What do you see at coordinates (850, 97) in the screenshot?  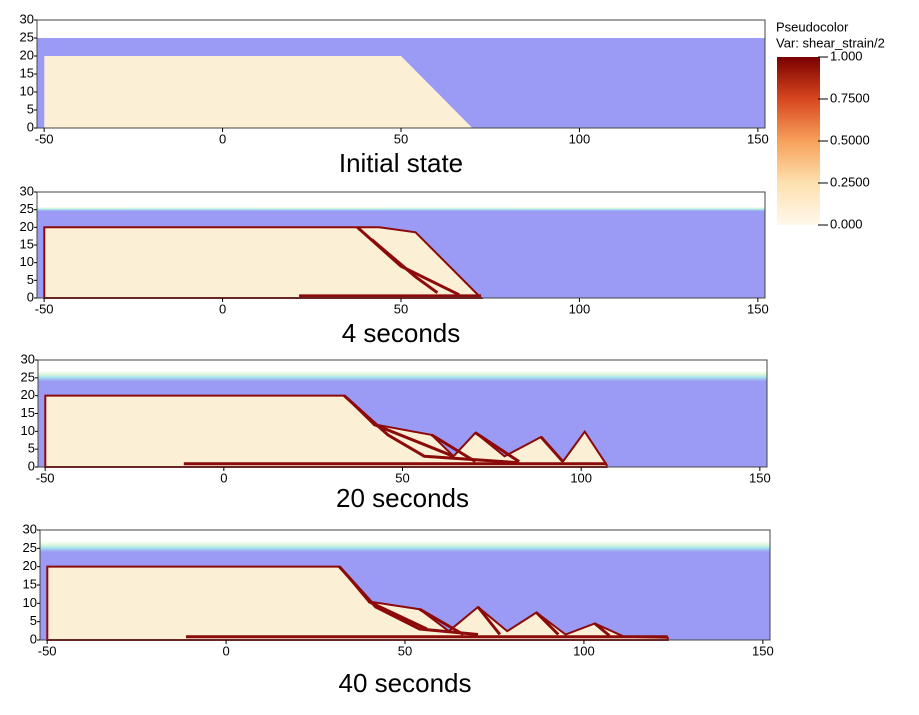 I see `colorbar-tick-label: 0.7500` at bounding box center [850, 97].